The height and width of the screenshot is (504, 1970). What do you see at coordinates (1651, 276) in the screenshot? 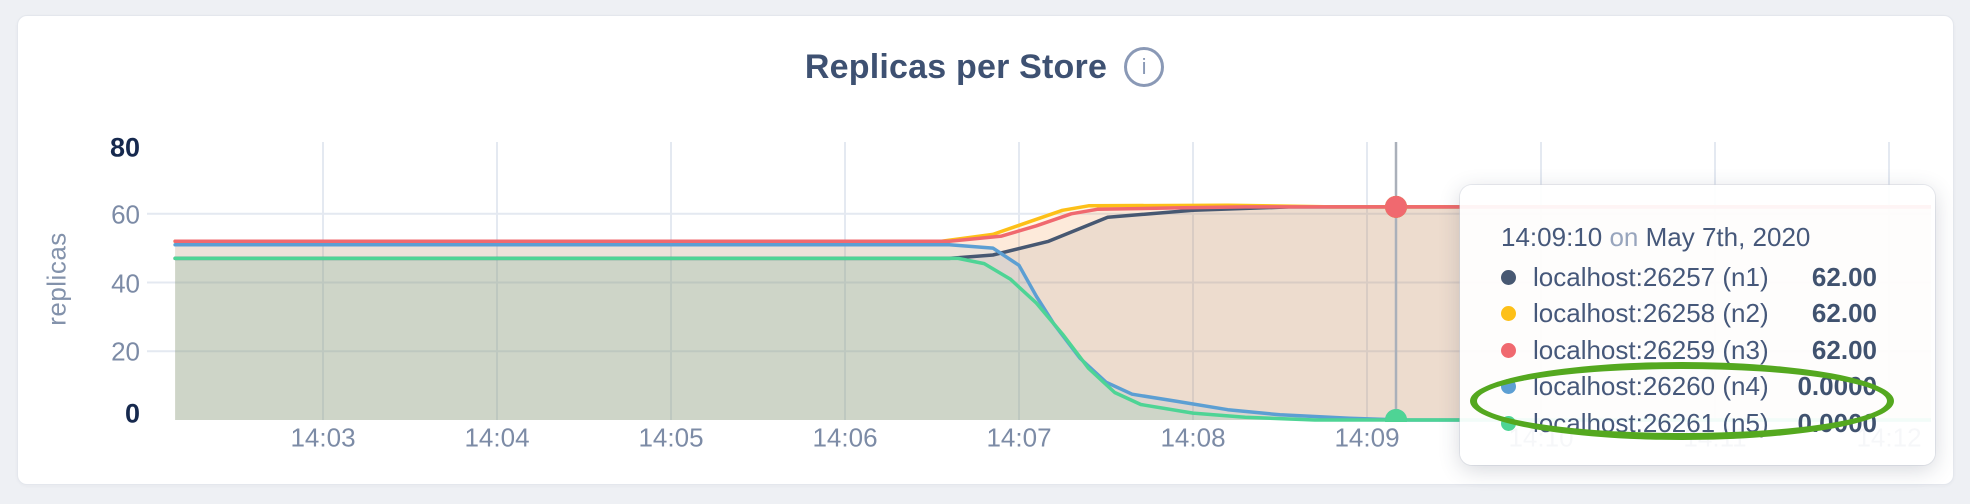
I see `series-name: localhost:26257 (n1)` at bounding box center [1651, 276].